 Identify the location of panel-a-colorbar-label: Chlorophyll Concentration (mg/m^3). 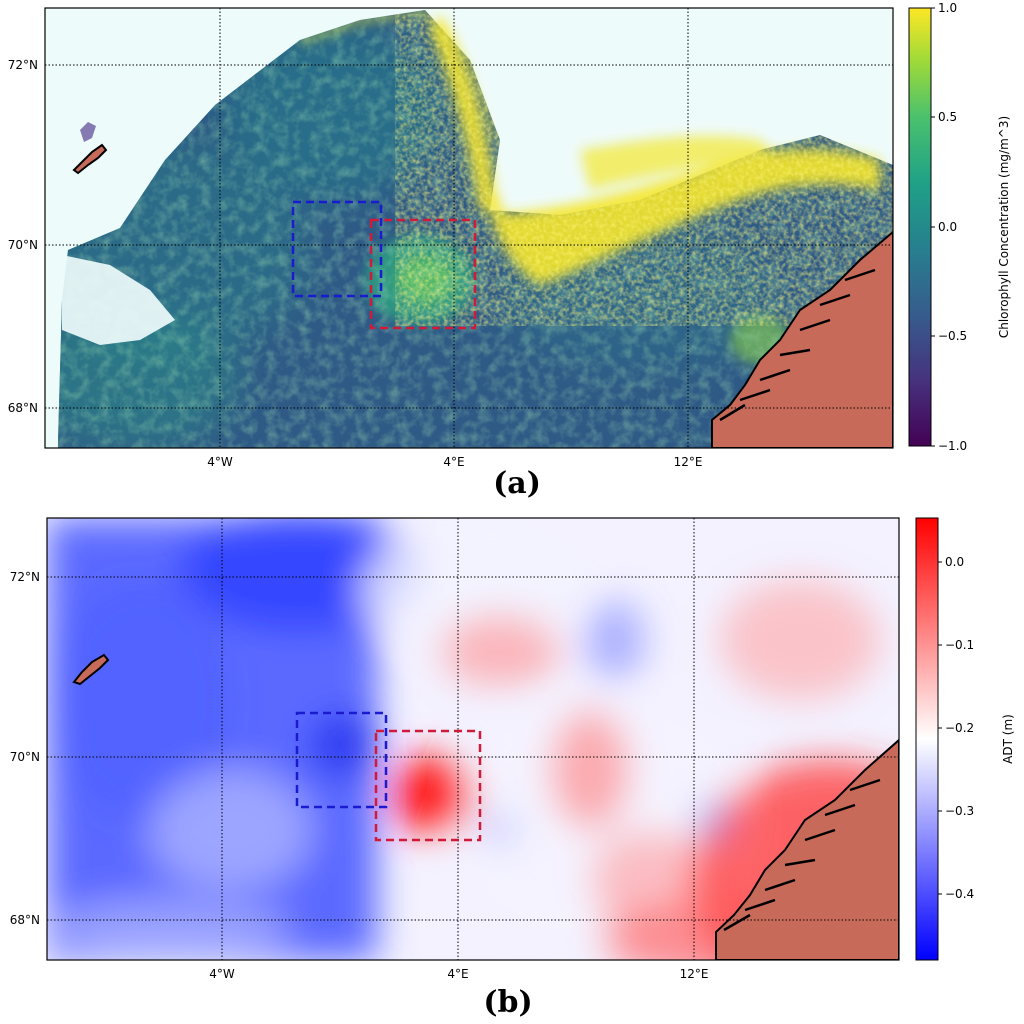
(1004, 227).